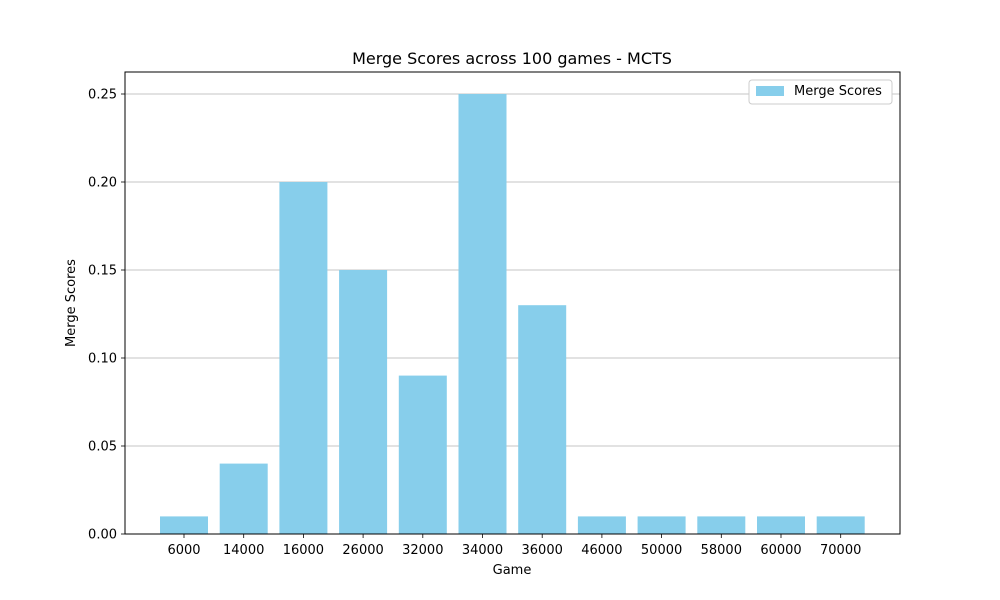 The image size is (1000, 600). I want to click on x-tick-label: 16000, so click(303, 550).